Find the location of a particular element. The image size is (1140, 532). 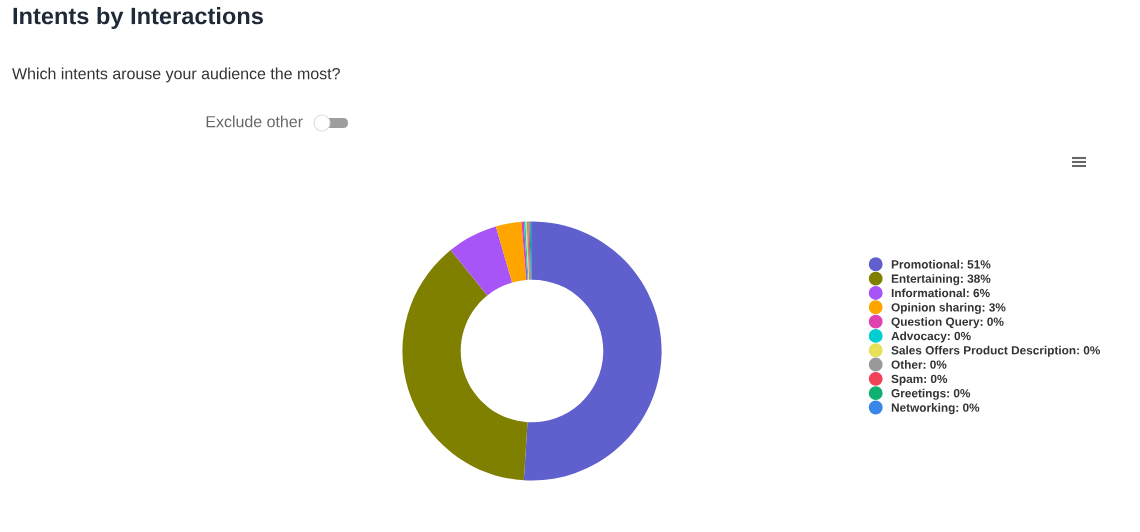

text: Which intents arouse your audience the most? is located at coordinates (176, 75).